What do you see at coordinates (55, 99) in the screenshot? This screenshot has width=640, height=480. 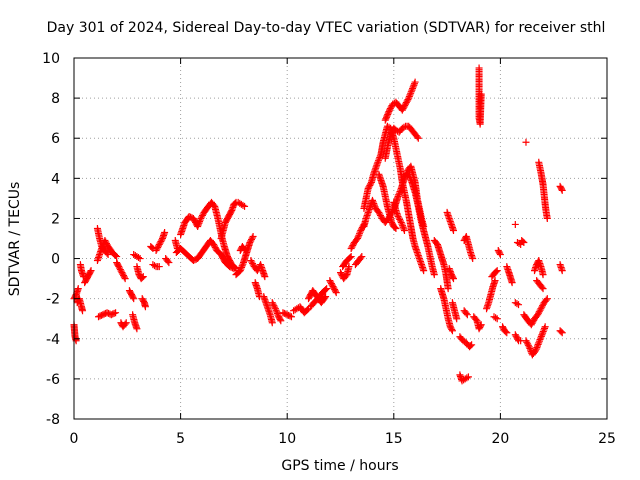 I see `y-tick-label: 8` at bounding box center [55, 99].